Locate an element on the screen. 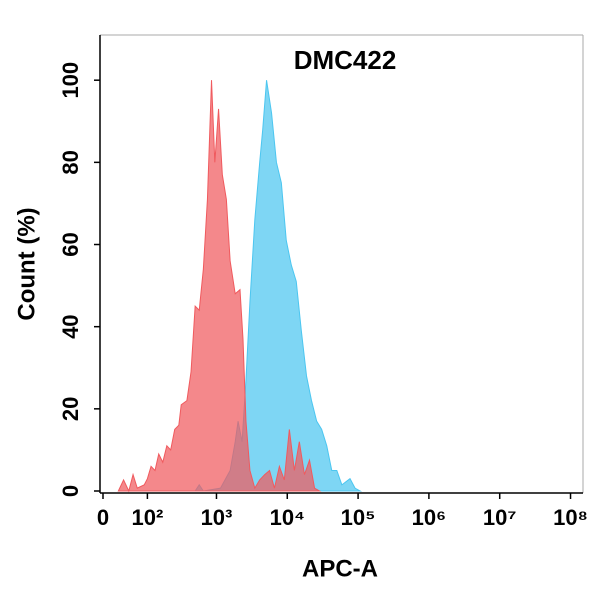  y-tick-label: 40 is located at coordinates (70, 326).